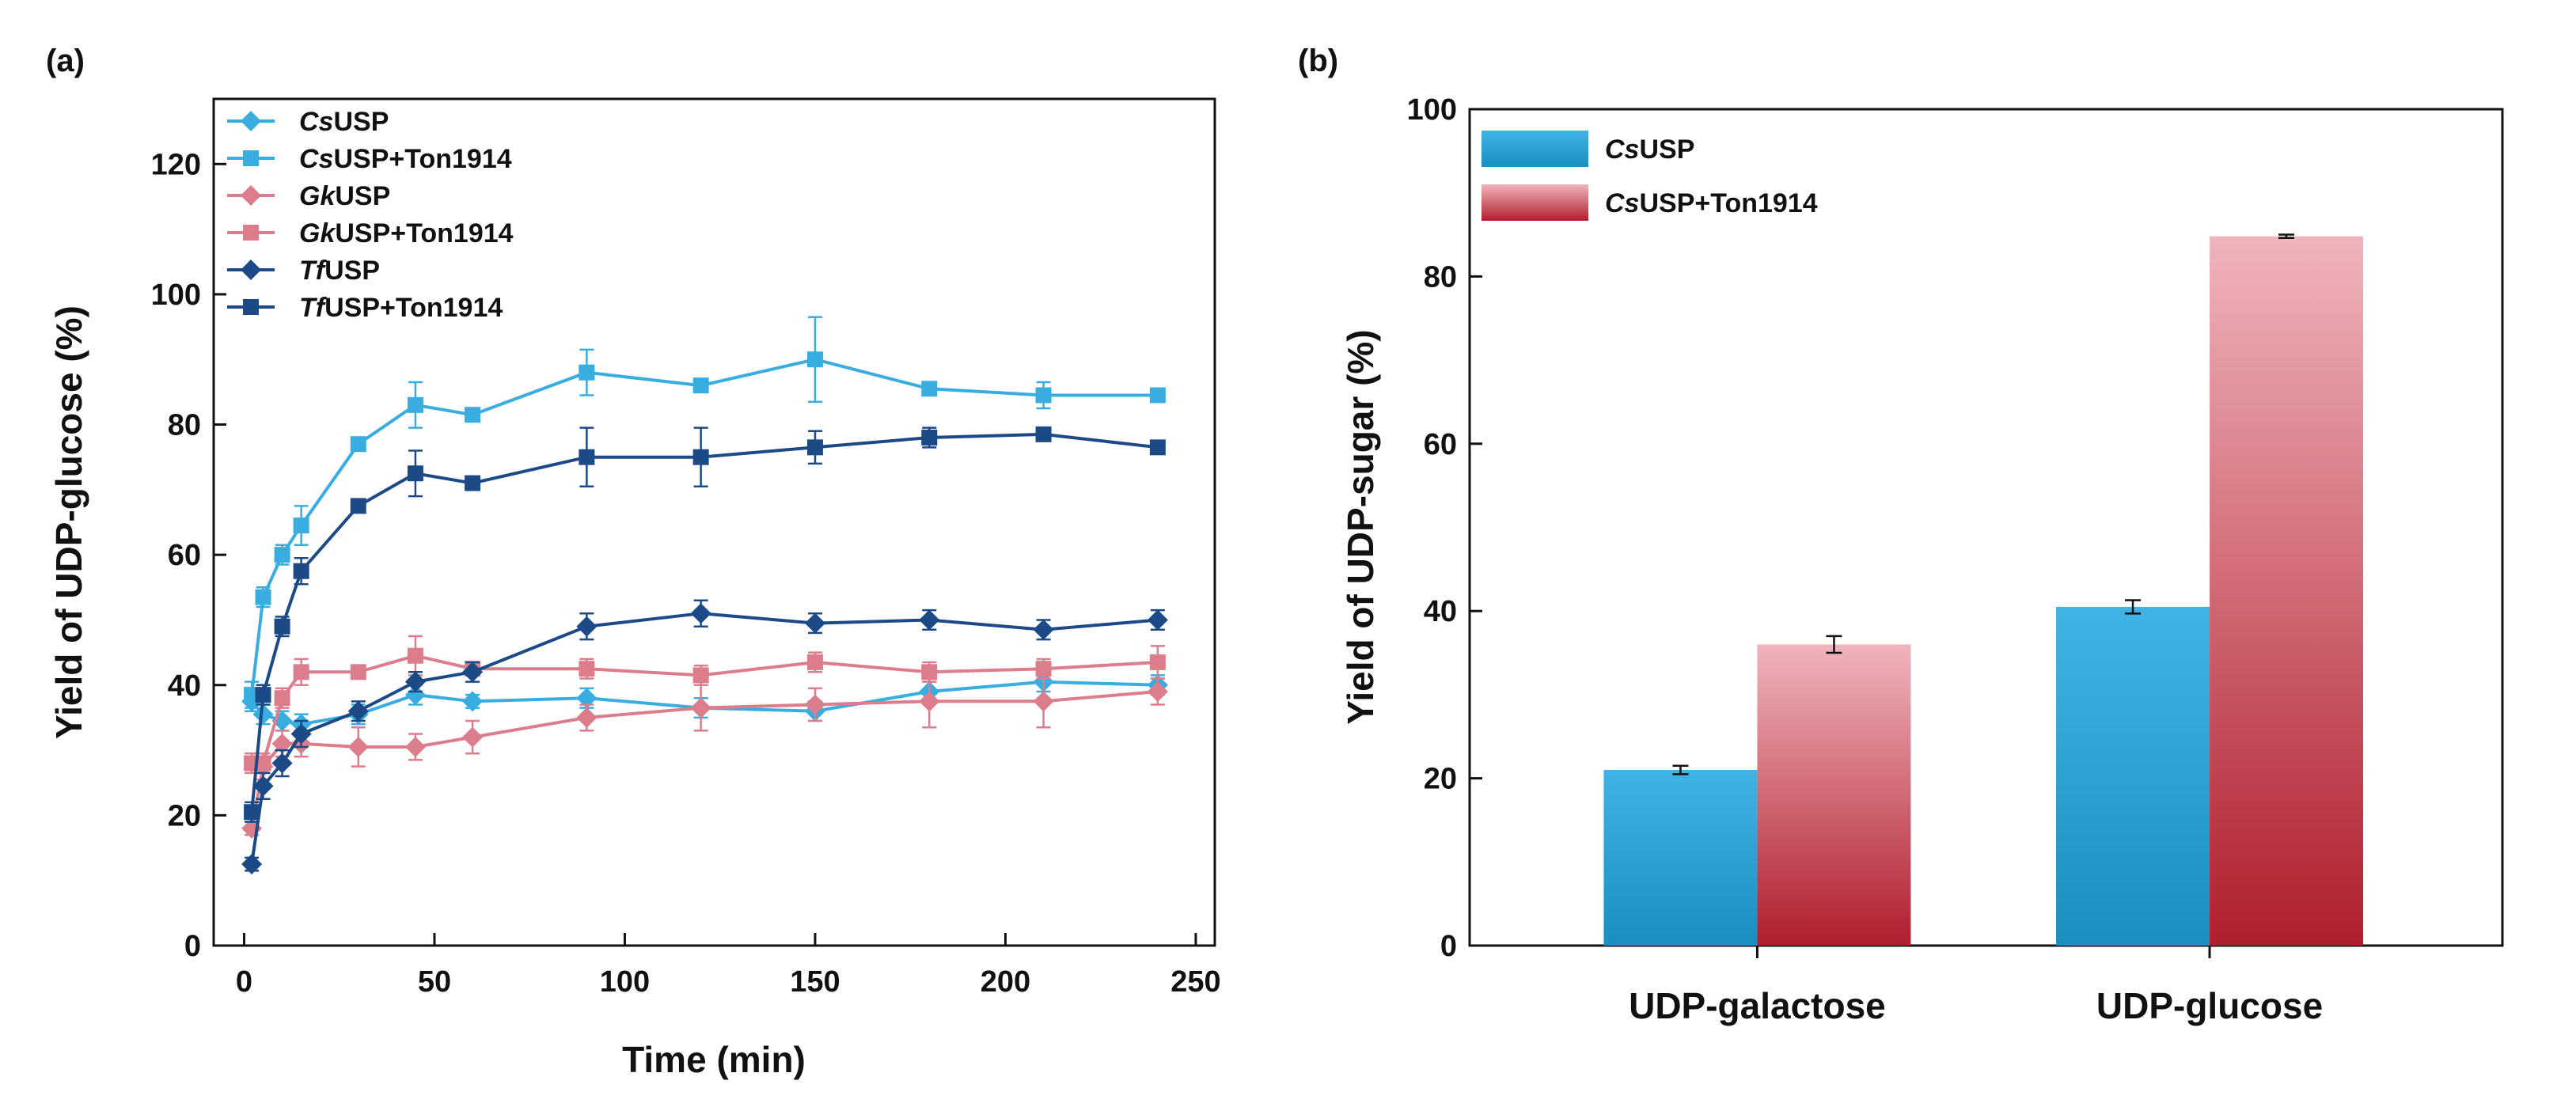 The width and height of the screenshot is (2576, 1107). Describe the element at coordinates (251, 158) in the screenshot. I see `legend-marker-csusp-ton1914` at that location.